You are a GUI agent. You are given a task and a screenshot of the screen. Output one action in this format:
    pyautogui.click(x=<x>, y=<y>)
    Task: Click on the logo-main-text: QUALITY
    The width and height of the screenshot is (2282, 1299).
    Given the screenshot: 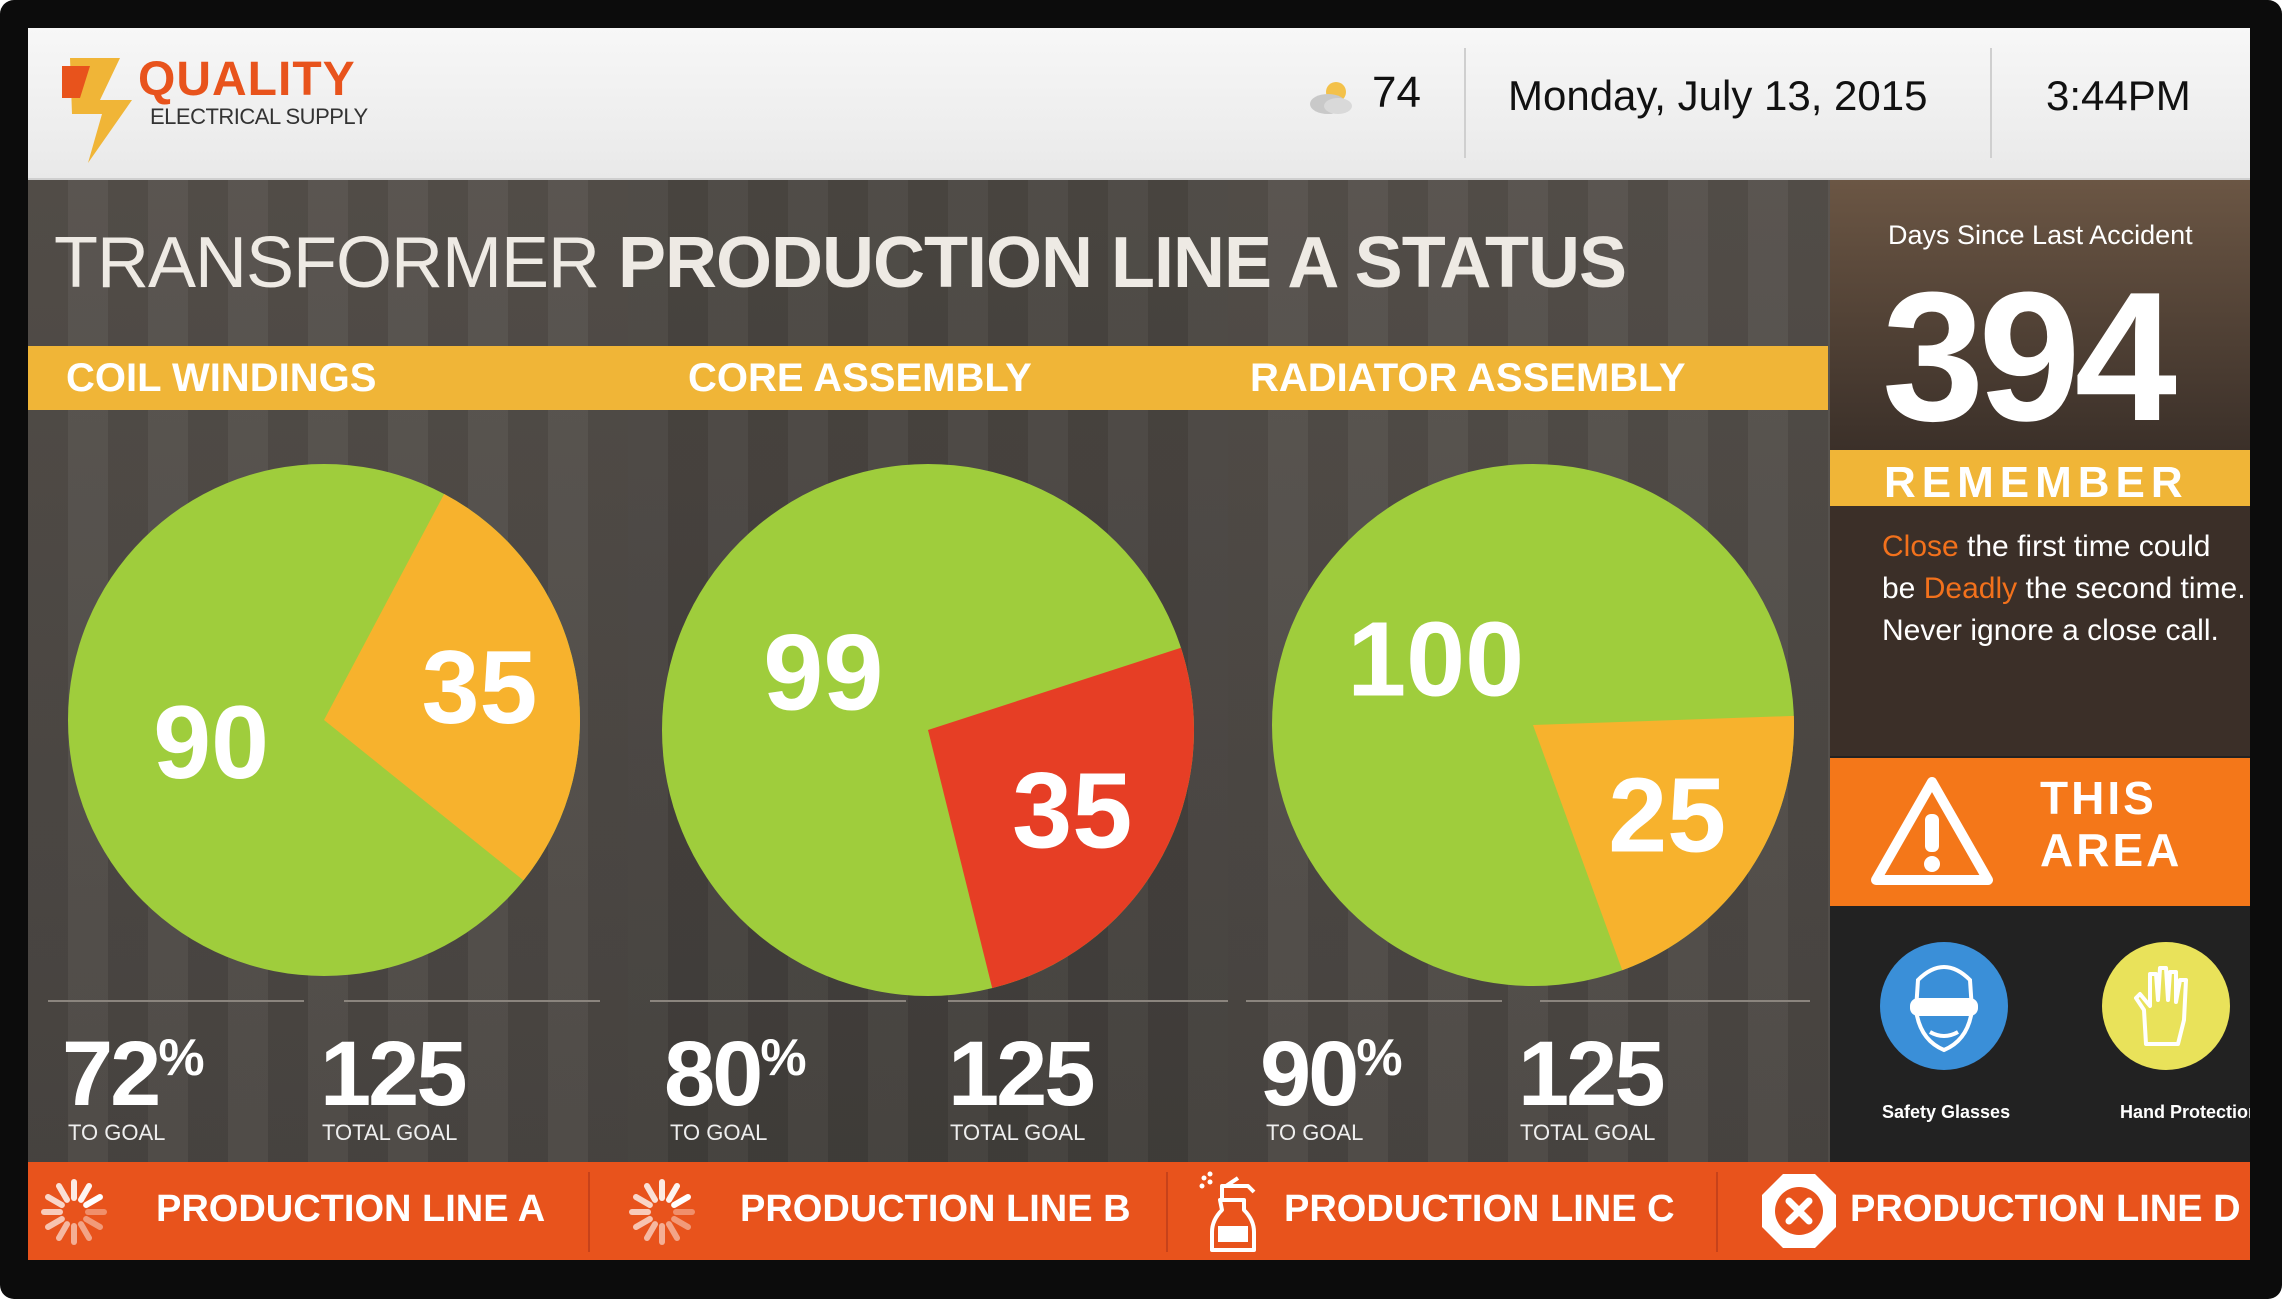 What is the action you would take?
    pyautogui.click(x=247, y=79)
    